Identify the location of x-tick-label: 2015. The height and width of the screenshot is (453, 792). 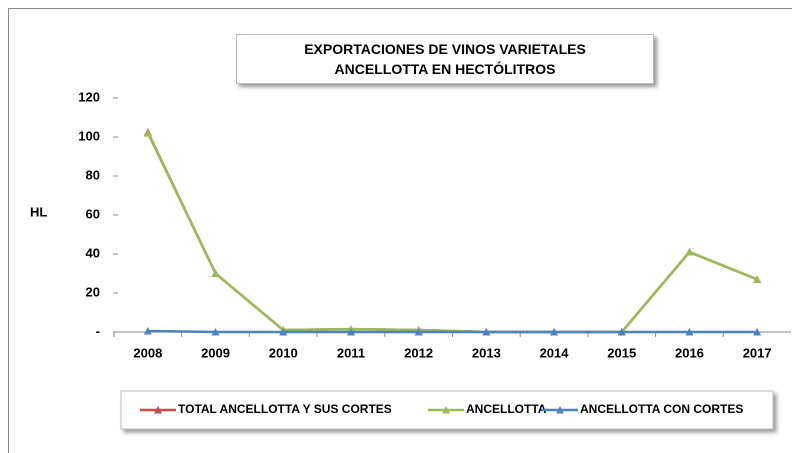
(621, 352).